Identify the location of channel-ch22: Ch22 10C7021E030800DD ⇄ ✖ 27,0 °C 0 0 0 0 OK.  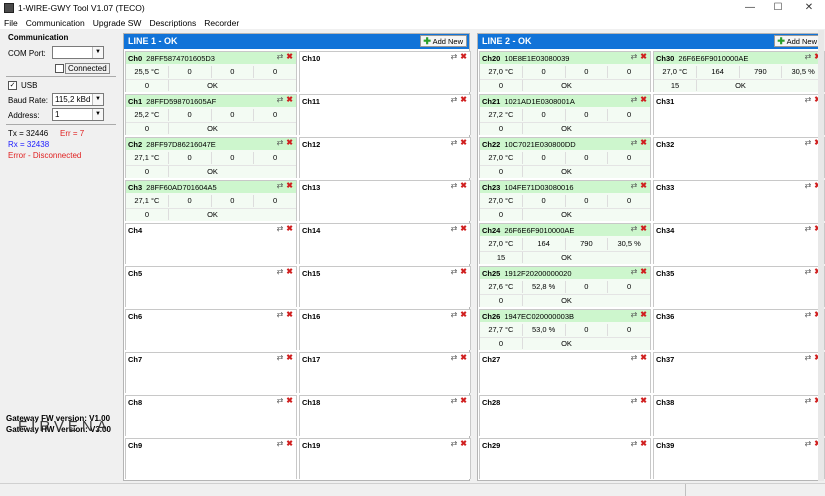
(565, 157).